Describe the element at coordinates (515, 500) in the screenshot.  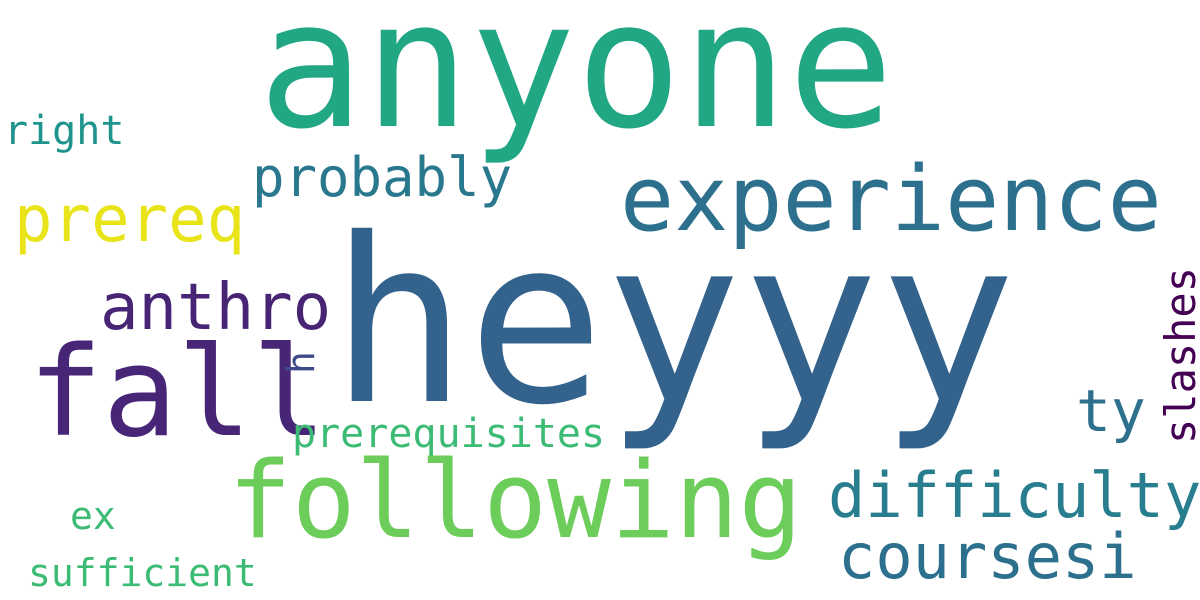
I see `word-following: following` at that location.